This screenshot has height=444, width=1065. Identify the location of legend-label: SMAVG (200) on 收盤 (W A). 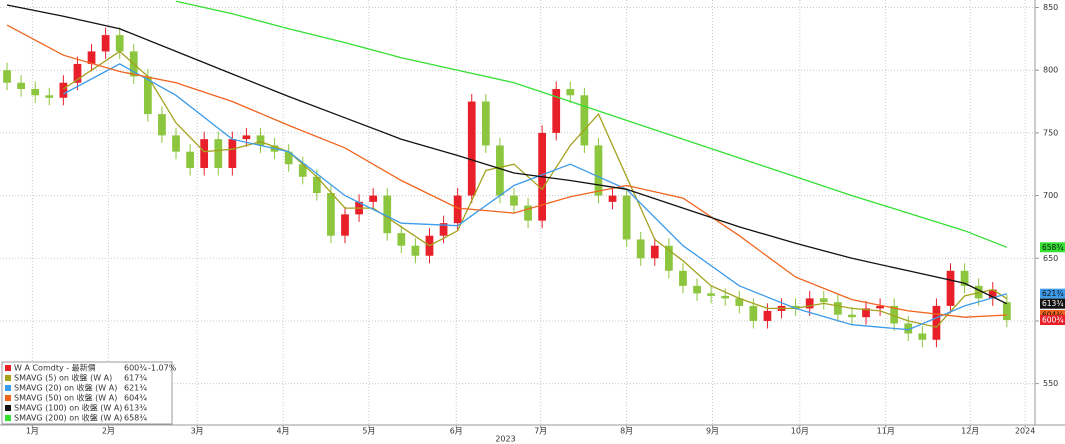
(68, 418).